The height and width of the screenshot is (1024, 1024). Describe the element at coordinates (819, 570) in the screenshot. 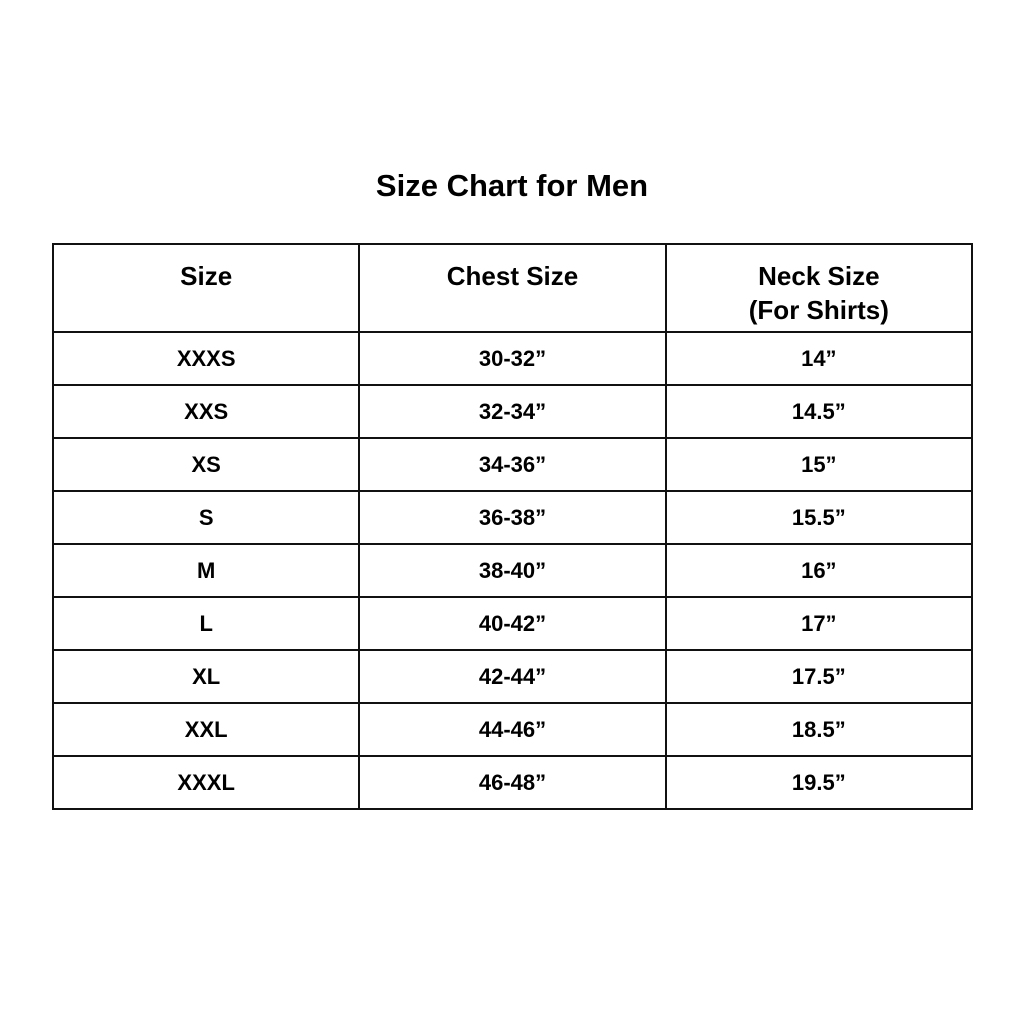

I see `neck-size-cell: 16”` at that location.